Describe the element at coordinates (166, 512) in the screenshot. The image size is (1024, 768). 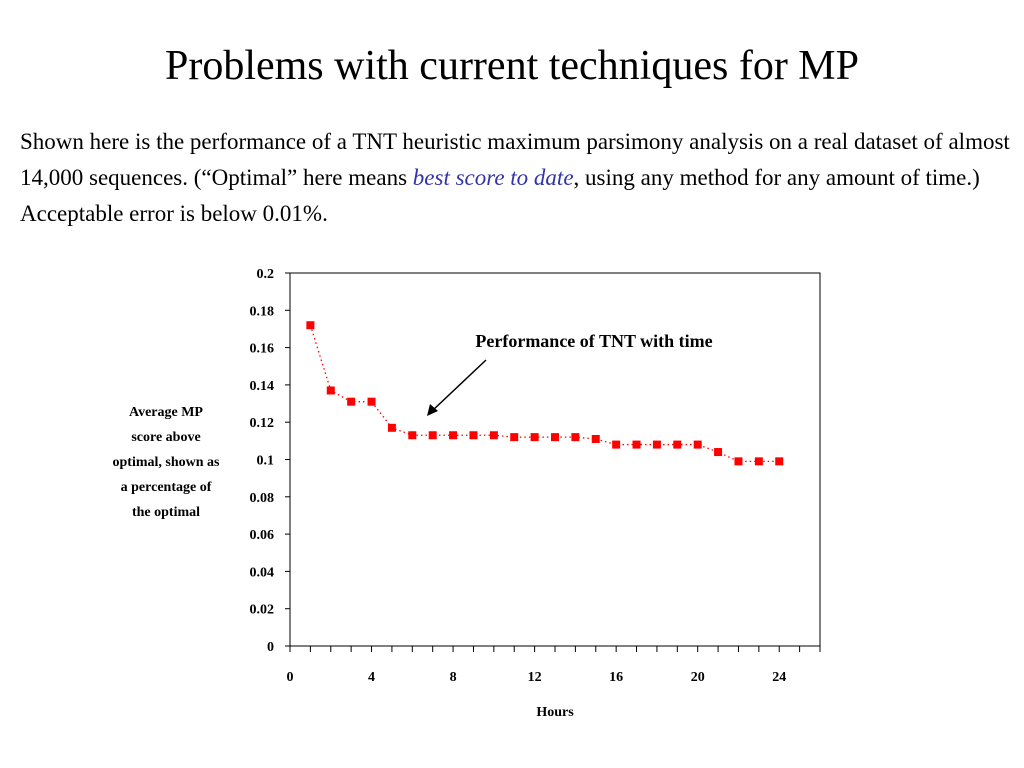
I see `y-axis-label-line: the optimal` at that location.